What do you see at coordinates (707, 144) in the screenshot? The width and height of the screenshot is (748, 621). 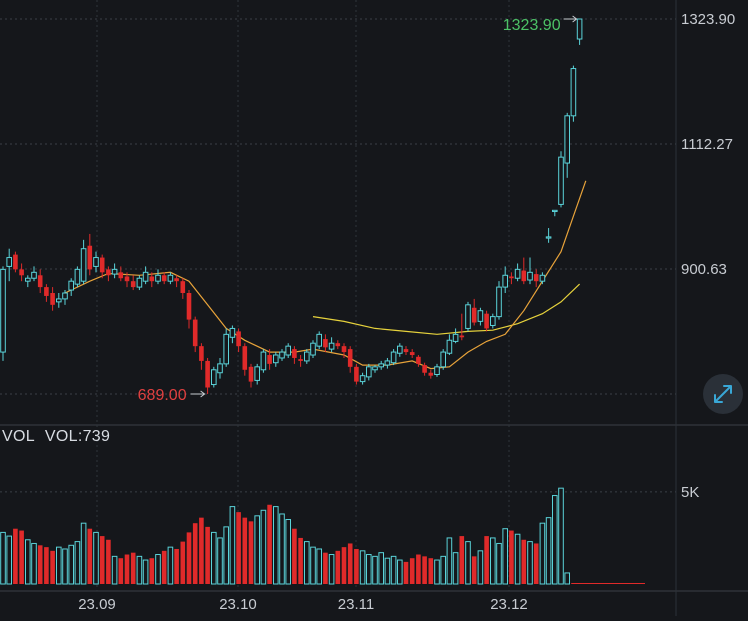 I see `price-tick-label: 1112.27` at bounding box center [707, 144].